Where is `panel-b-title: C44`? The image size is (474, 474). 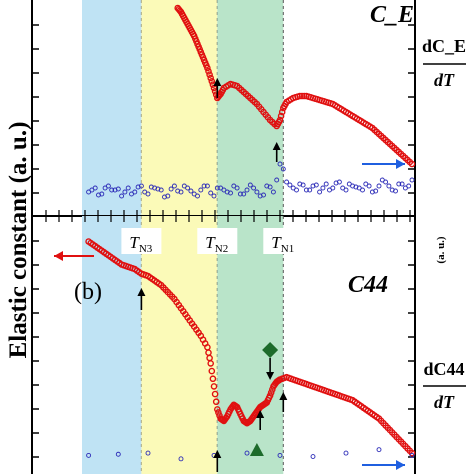 panel-b-title: C44 is located at coordinates (368, 285).